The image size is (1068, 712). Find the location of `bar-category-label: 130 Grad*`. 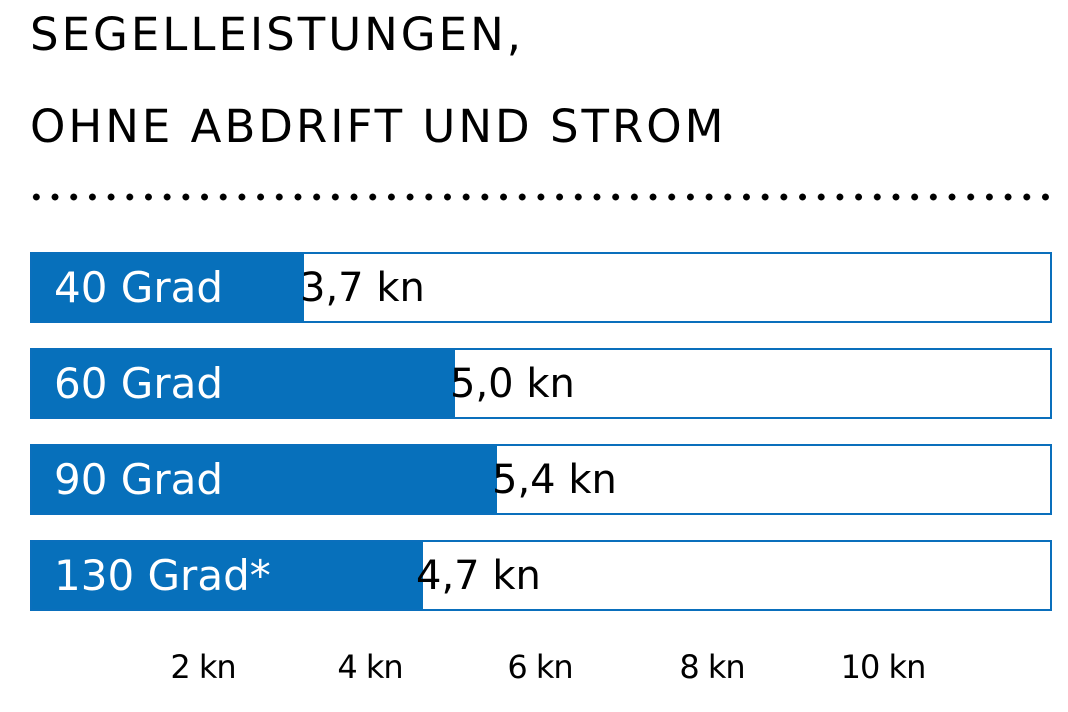

bar-category-label: 130 Grad* is located at coordinates (162, 575).